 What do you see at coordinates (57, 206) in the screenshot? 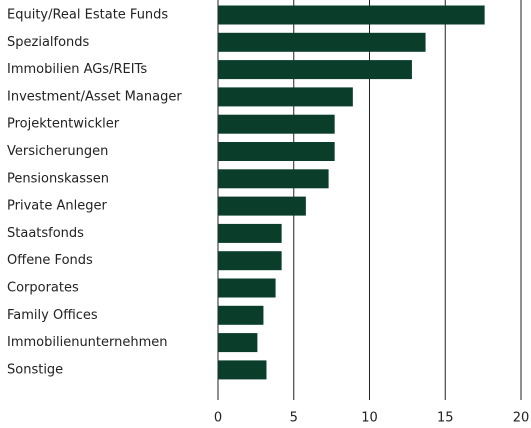
I see `y-tick-label: Private Anleger` at bounding box center [57, 206].